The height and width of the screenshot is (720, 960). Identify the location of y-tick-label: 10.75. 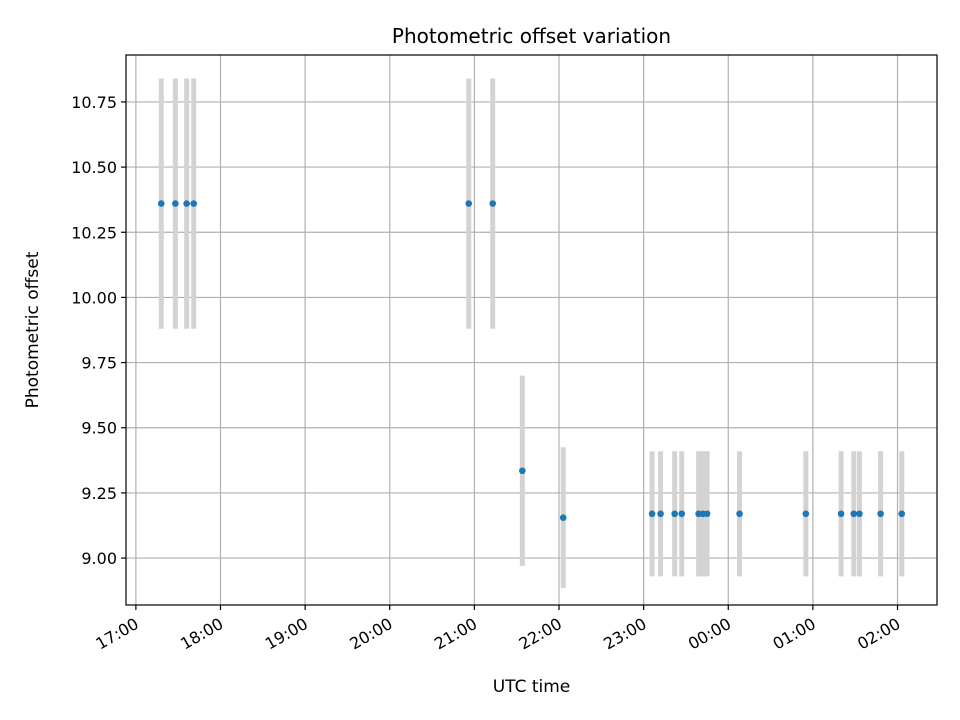
(94, 102).